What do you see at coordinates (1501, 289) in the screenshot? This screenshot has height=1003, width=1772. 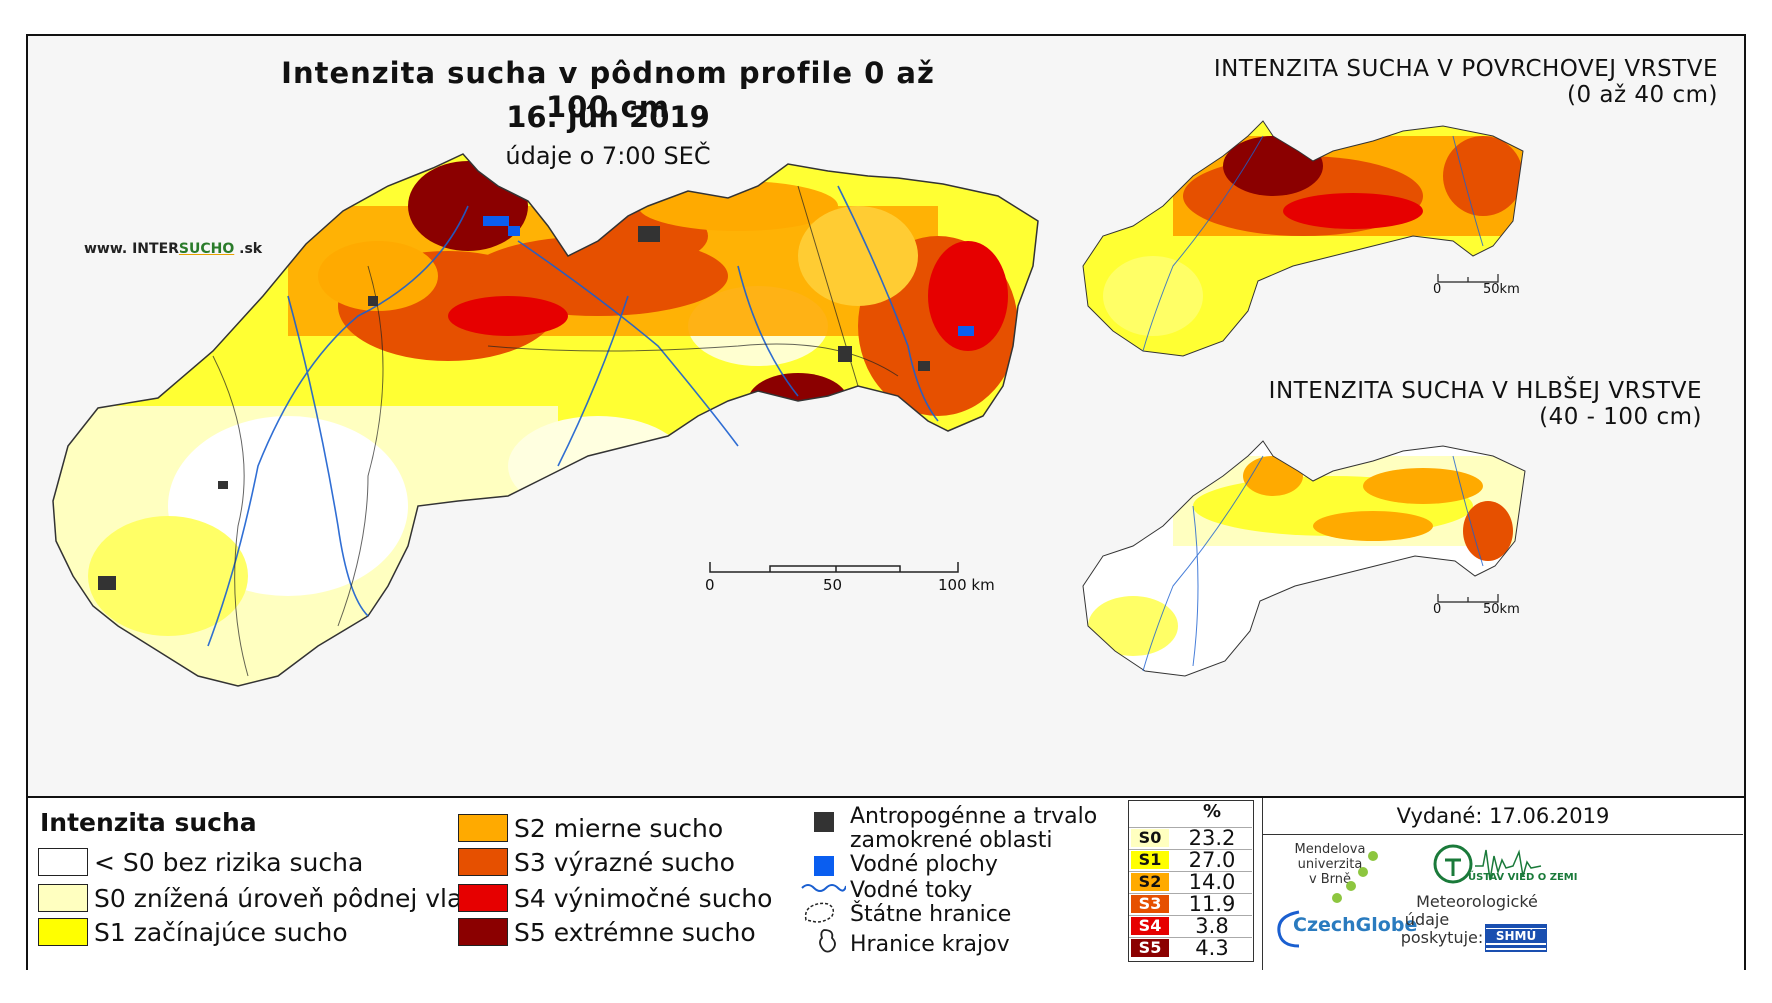 I see `inset-top-scale-end: 50km` at bounding box center [1501, 289].